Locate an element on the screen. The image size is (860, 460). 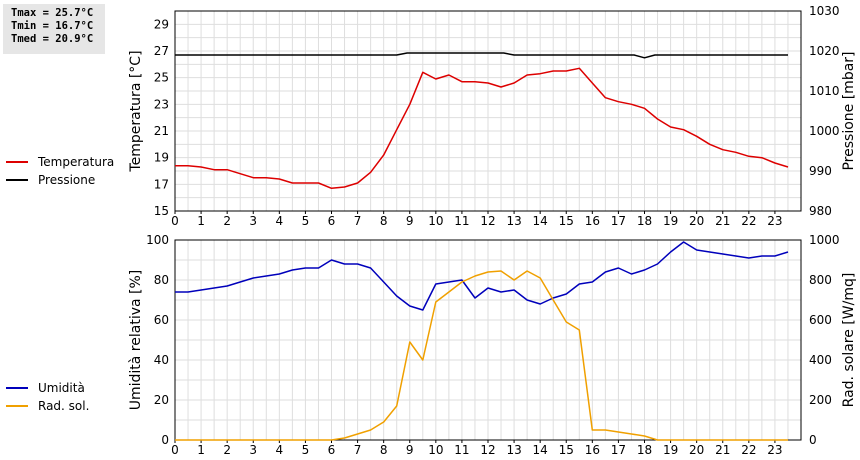
hum-x-tick-label: 21 is located at coordinates (722, 450).